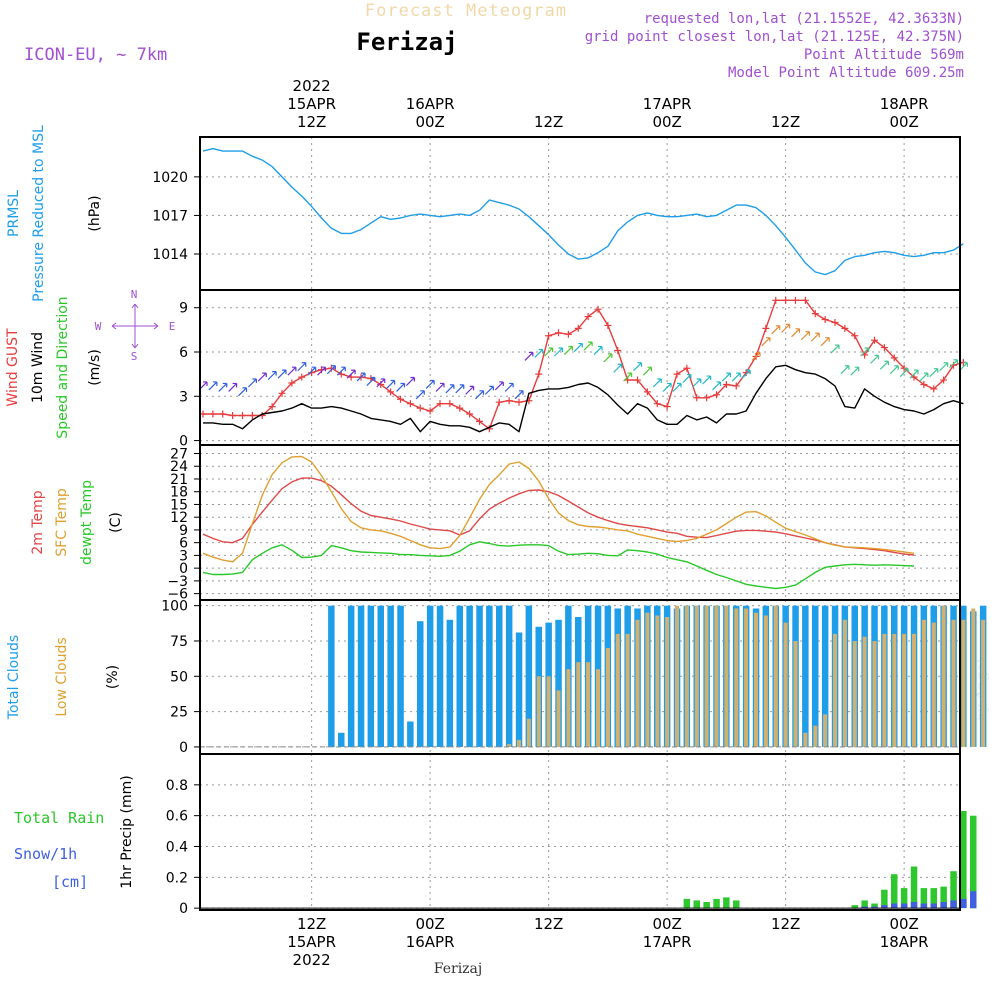 The image size is (1000, 1000). What do you see at coordinates (177, 847) in the screenshot?
I see `y-tick-label: 0.4` at bounding box center [177, 847].